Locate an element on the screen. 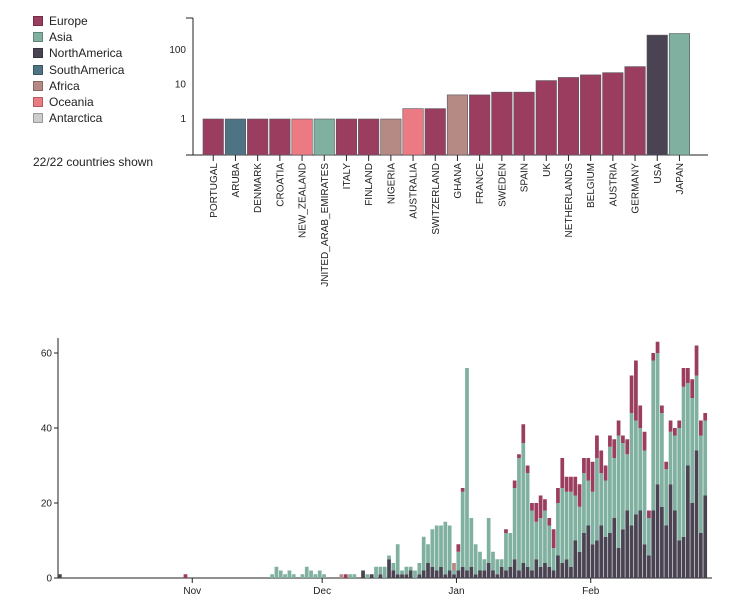 This screenshot has height=608, width=737. legend-item: Oceania is located at coordinates (78, 102).